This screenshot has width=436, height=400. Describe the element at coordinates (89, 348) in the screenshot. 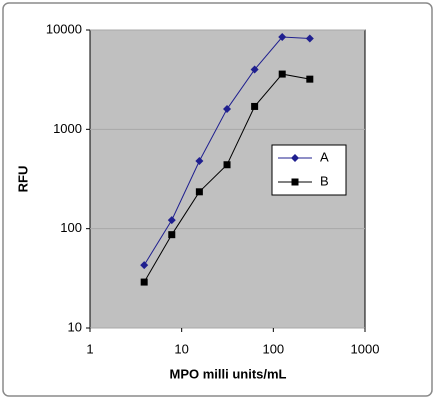

I see `x-tick-label: 1` at that location.